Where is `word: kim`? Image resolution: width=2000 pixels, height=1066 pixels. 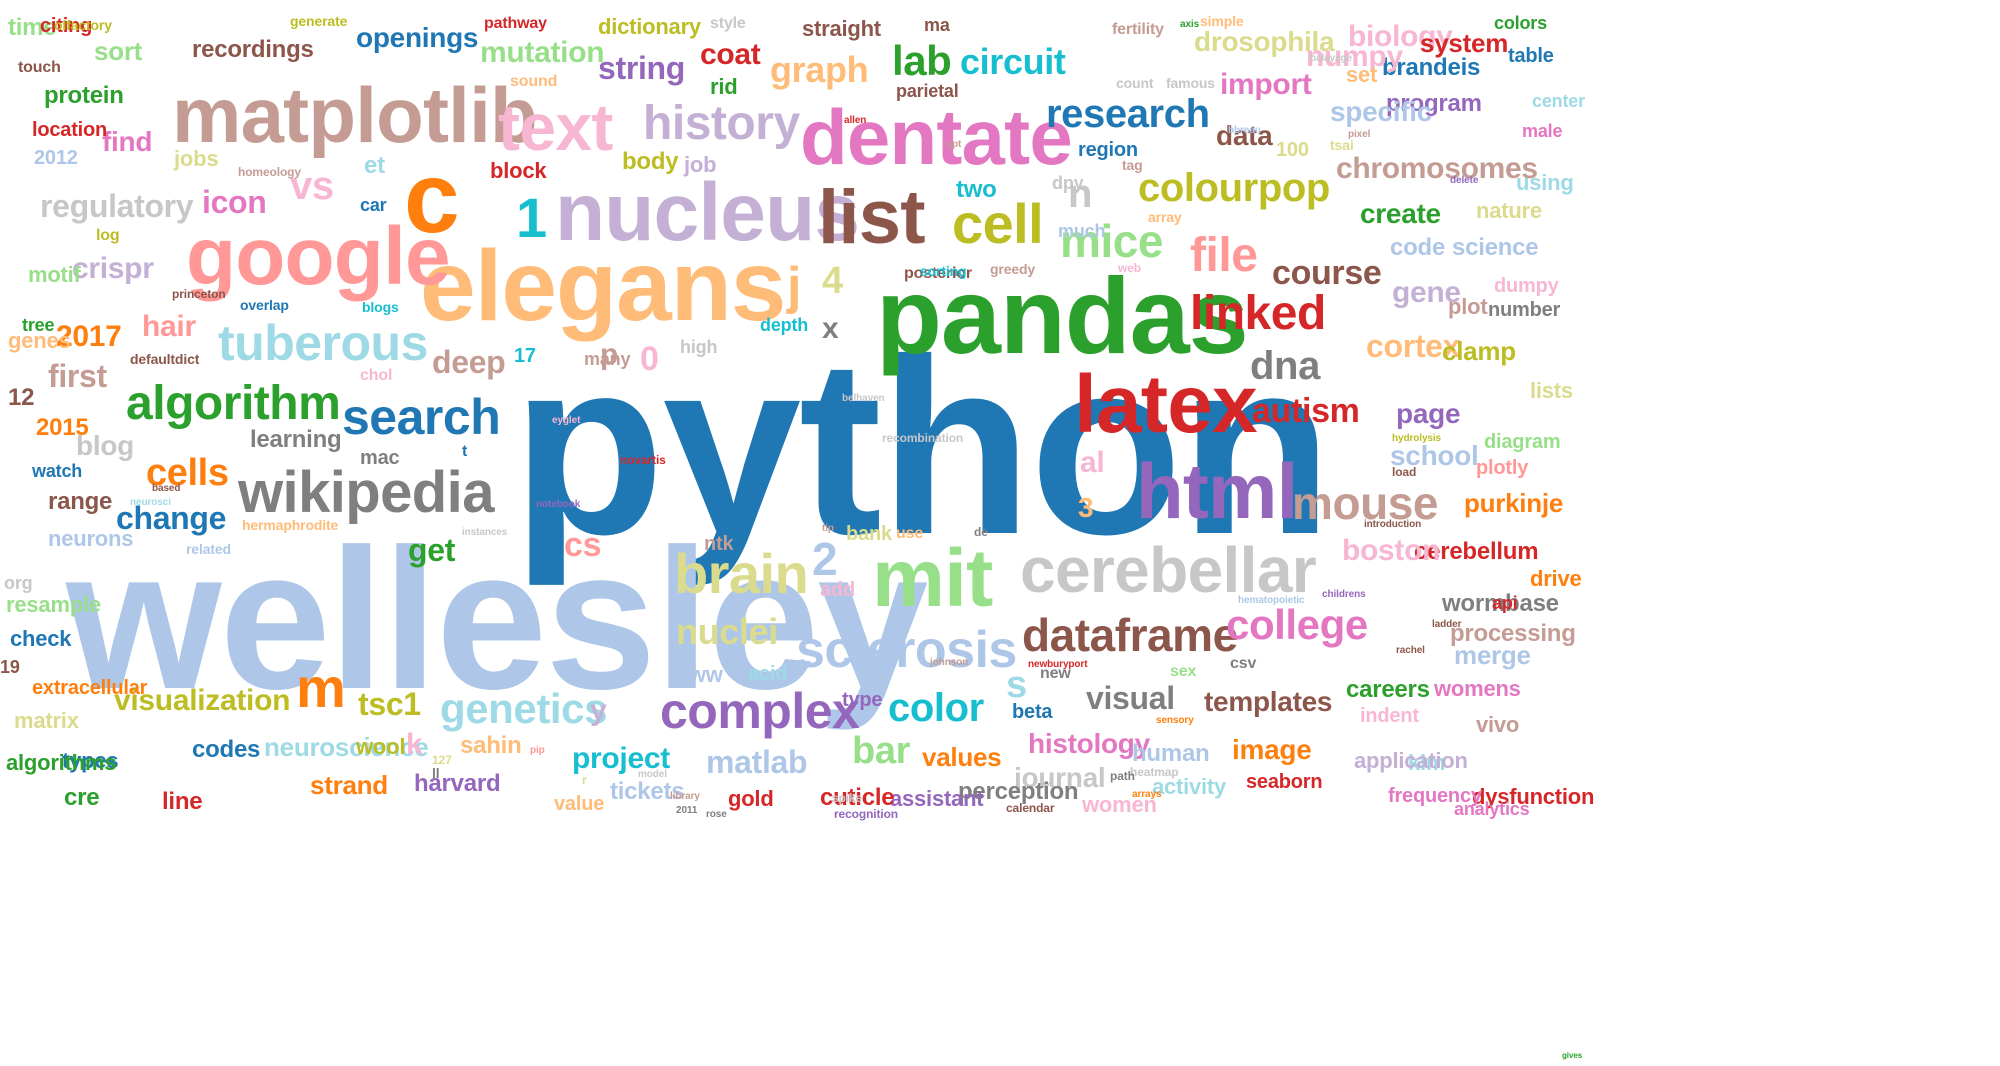
word: kim is located at coordinates (1427, 762).